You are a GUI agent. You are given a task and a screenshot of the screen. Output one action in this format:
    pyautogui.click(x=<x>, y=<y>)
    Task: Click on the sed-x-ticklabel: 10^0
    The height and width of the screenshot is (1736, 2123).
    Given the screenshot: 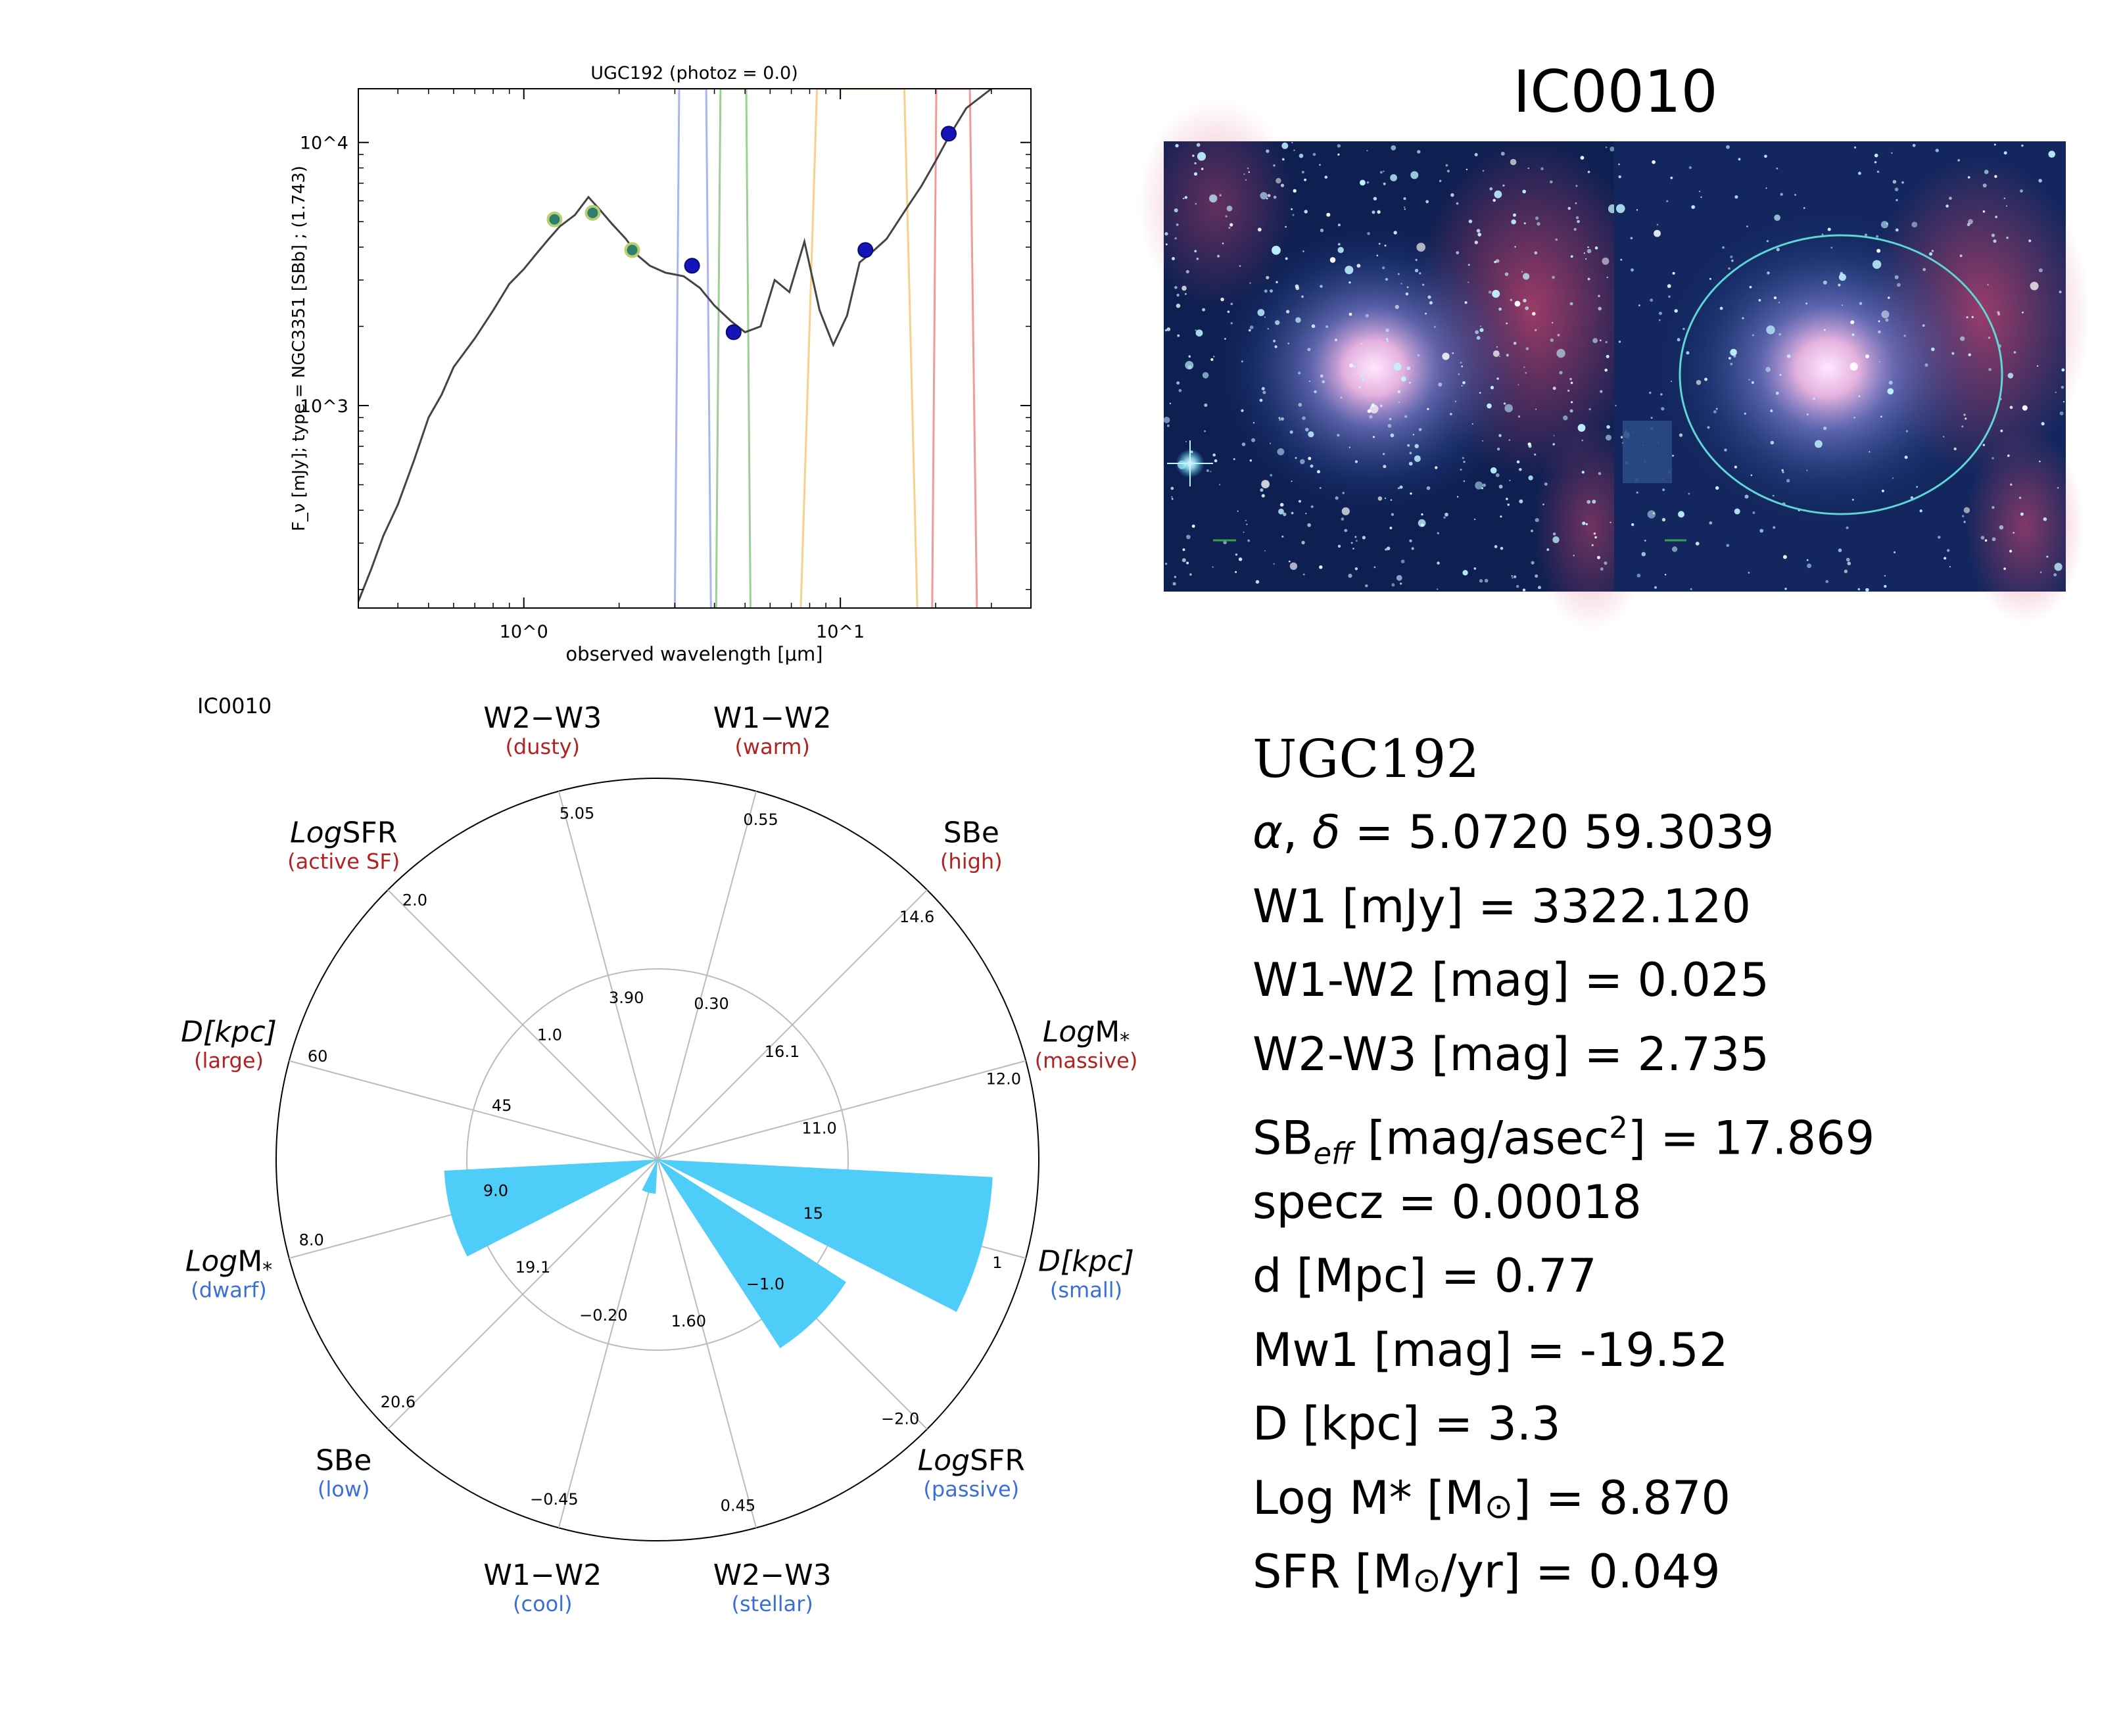 What is the action you would take?
    pyautogui.click(x=524, y=632)
    